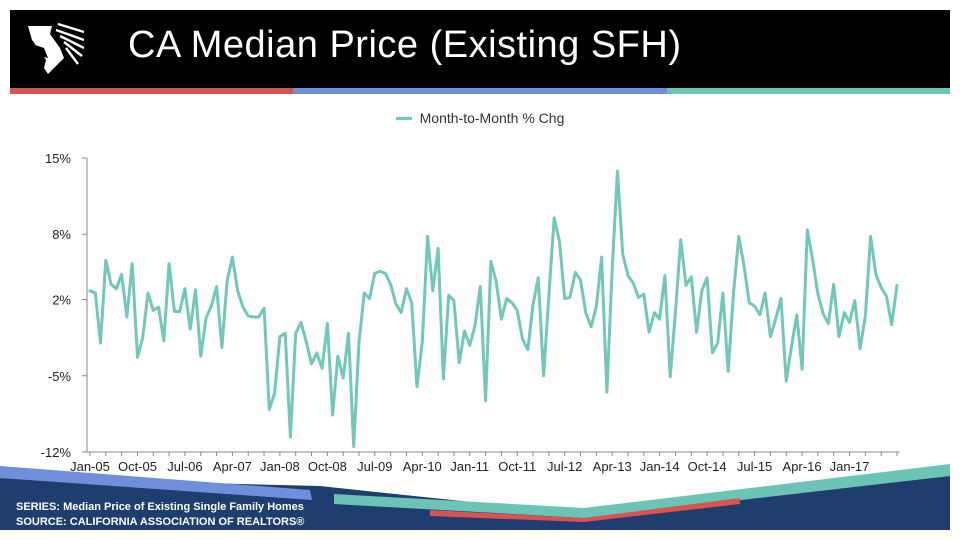 This screenshot has width=960, height=540. Describe the element at coordinates (612, 466) in the screenshot. I see `x-tick-label: Apr-13` at that location.